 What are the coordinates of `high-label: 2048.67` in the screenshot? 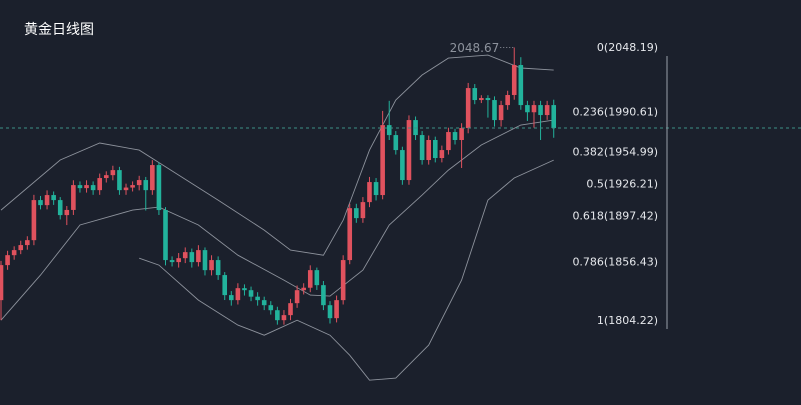 It's located at (475, 48).